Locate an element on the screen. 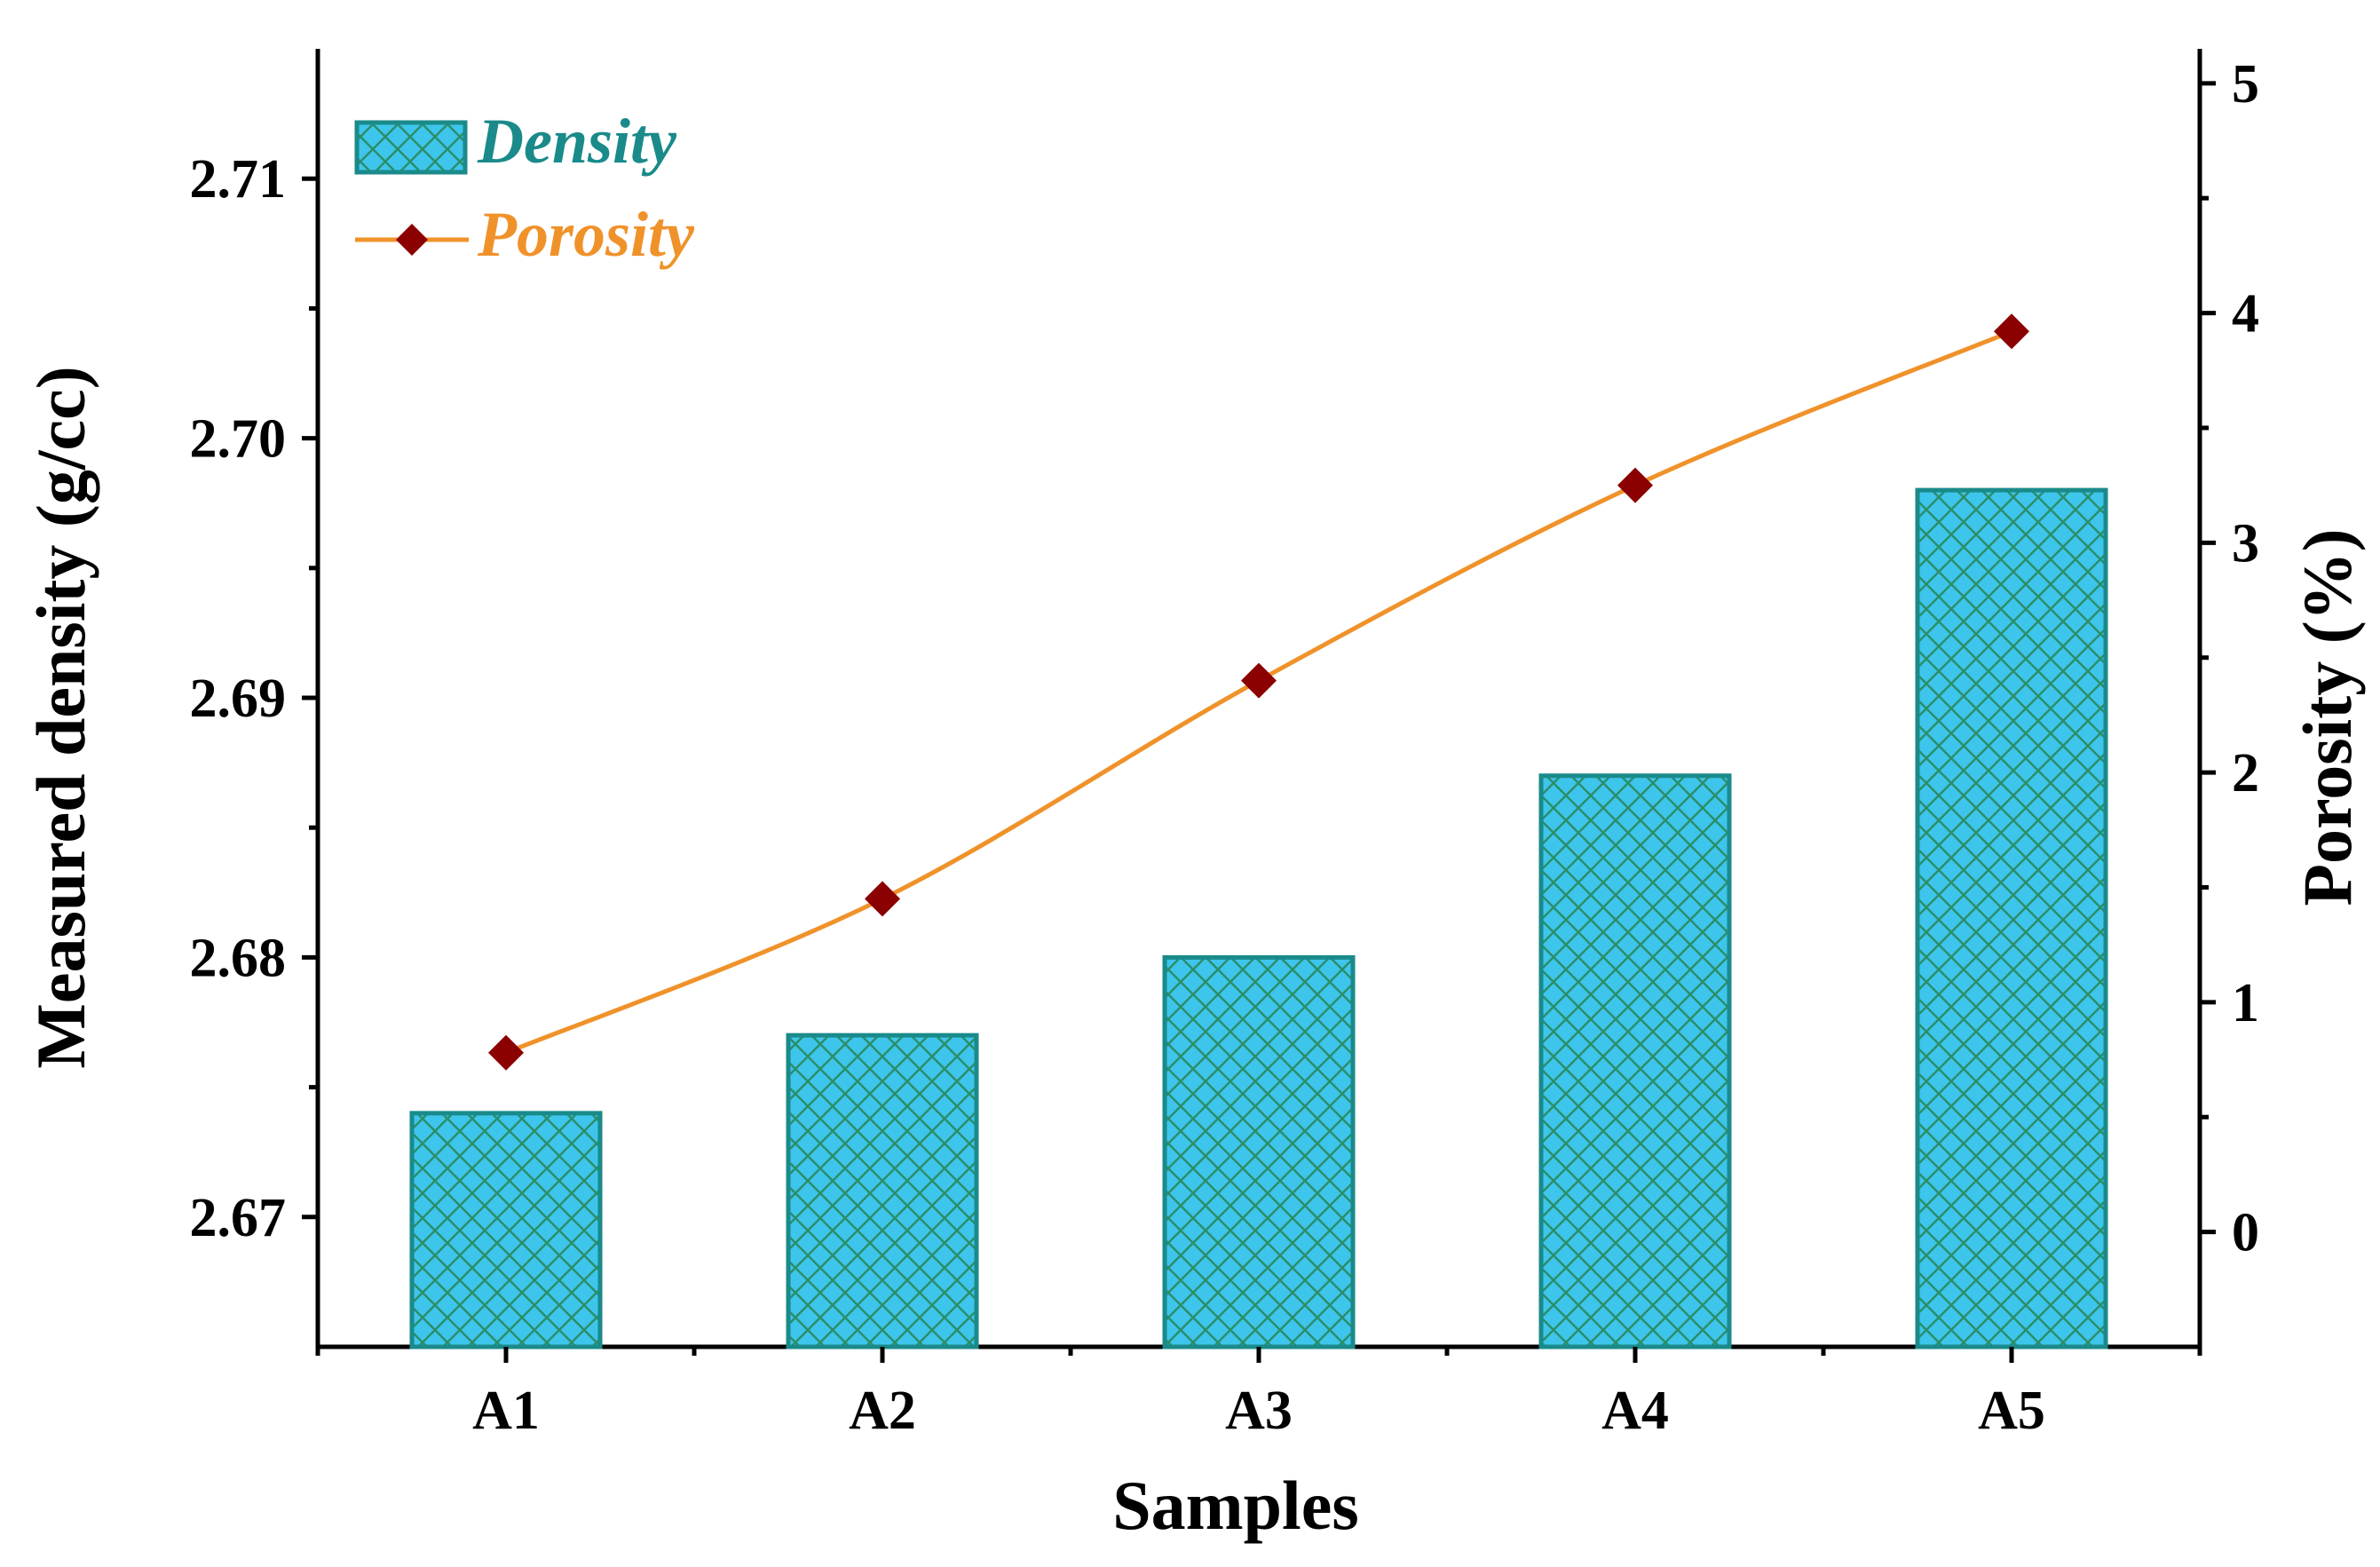 This screenshot has height=1567, width=2380. right-y-ticks: 0 1 2 3 4 5 is located at coordinates (2229, 658).